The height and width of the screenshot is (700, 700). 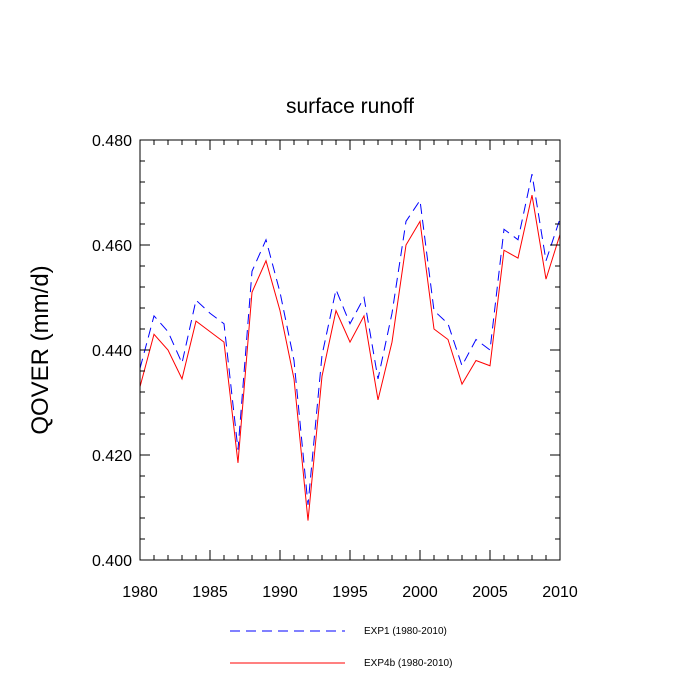 I want to click on legend-label-exp1: EXP1 (1980-2010), so click(x=405, y=631).